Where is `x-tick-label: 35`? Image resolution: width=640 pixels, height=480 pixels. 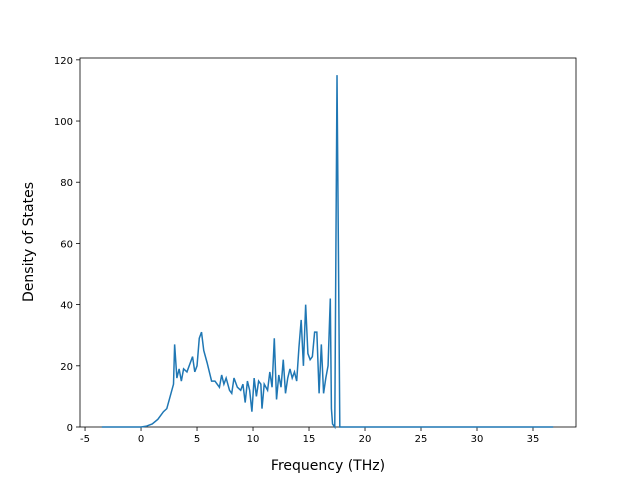 x-tick-label: 35 is located at coordinates (533, 439).